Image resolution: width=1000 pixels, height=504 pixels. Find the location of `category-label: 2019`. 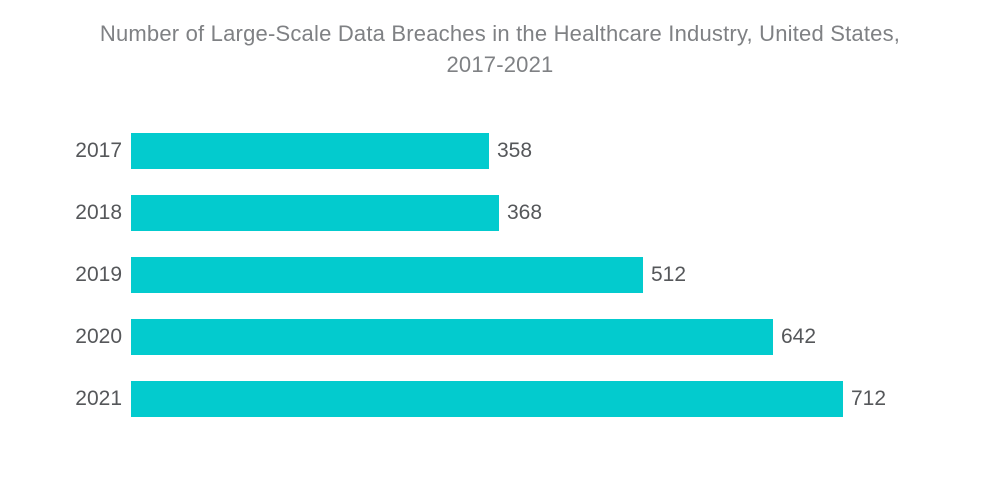

category-label: 2019 is located at coordinates (98, 274).